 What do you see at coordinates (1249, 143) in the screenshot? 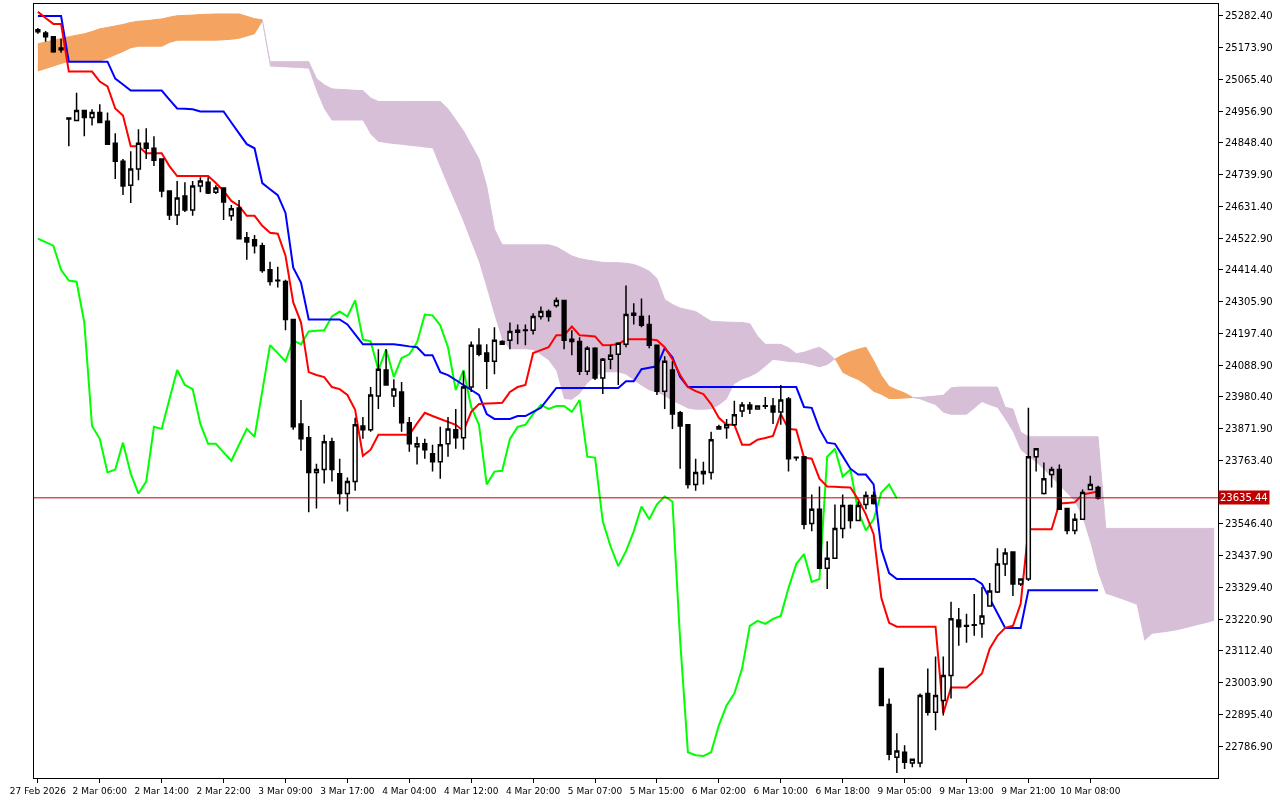
I see `y-tick-label: 24848.40` at bounding box center [1249, 143].